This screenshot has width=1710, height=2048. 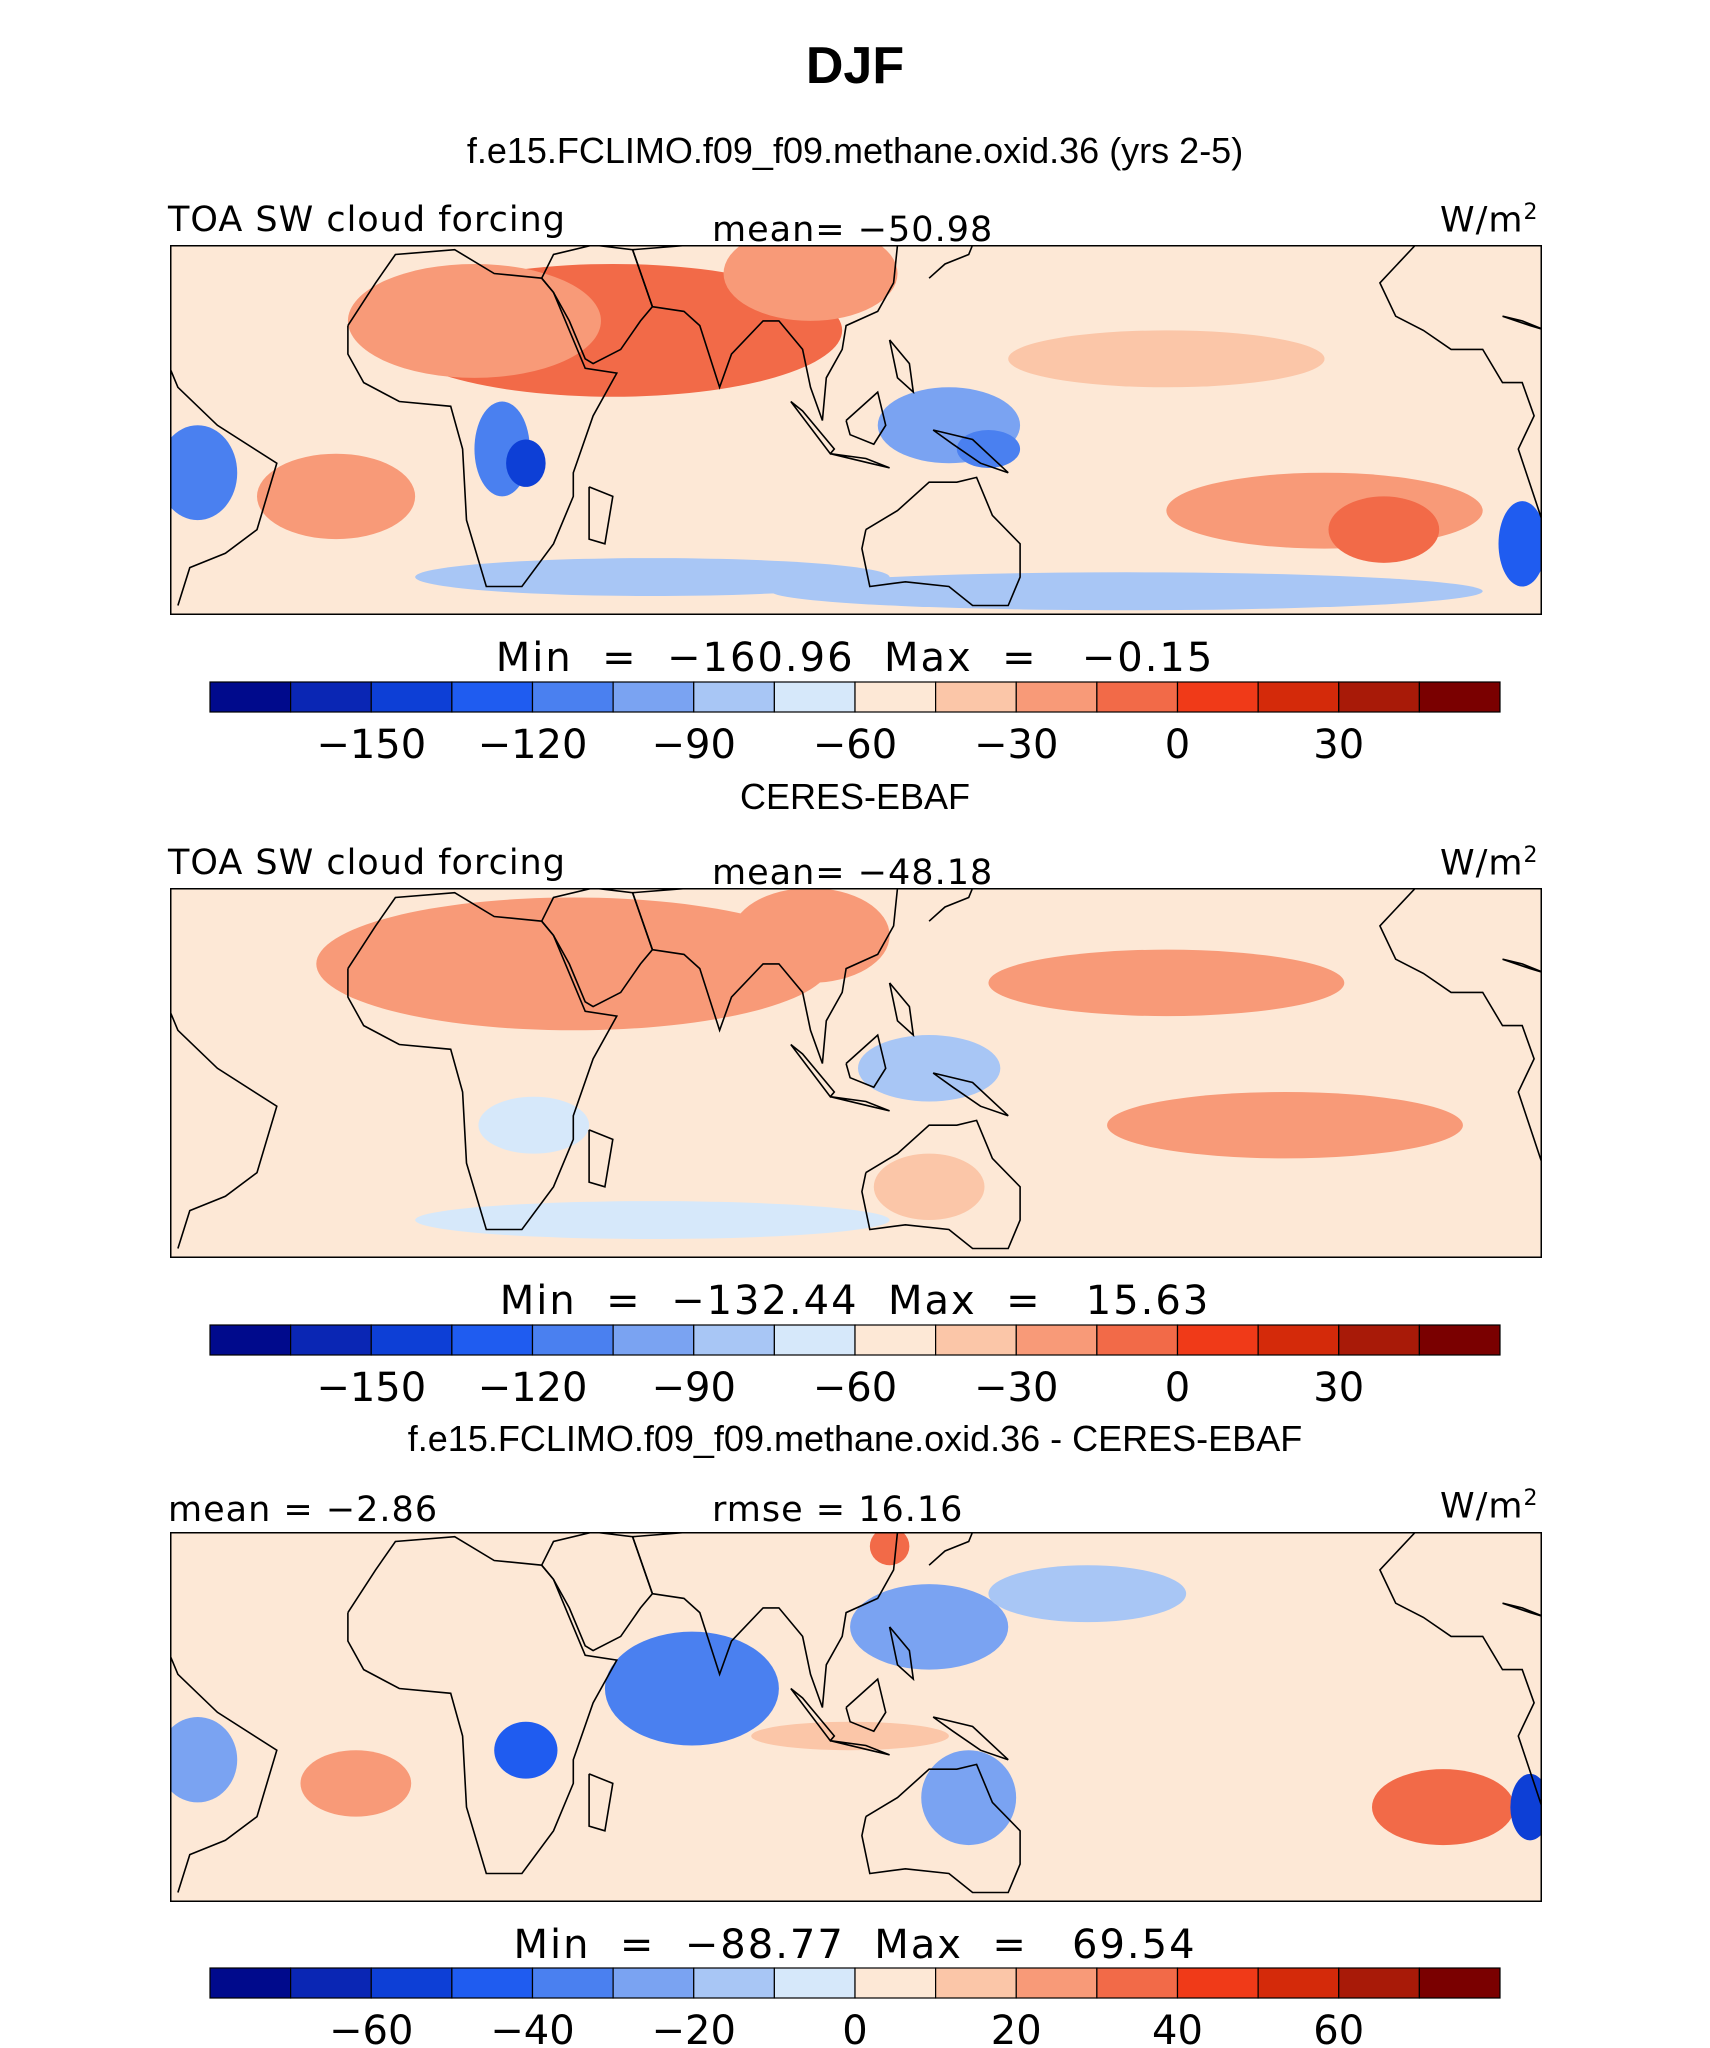 I want to click on colorbar-tick-label: 20, so click(x=1016, y=2028).